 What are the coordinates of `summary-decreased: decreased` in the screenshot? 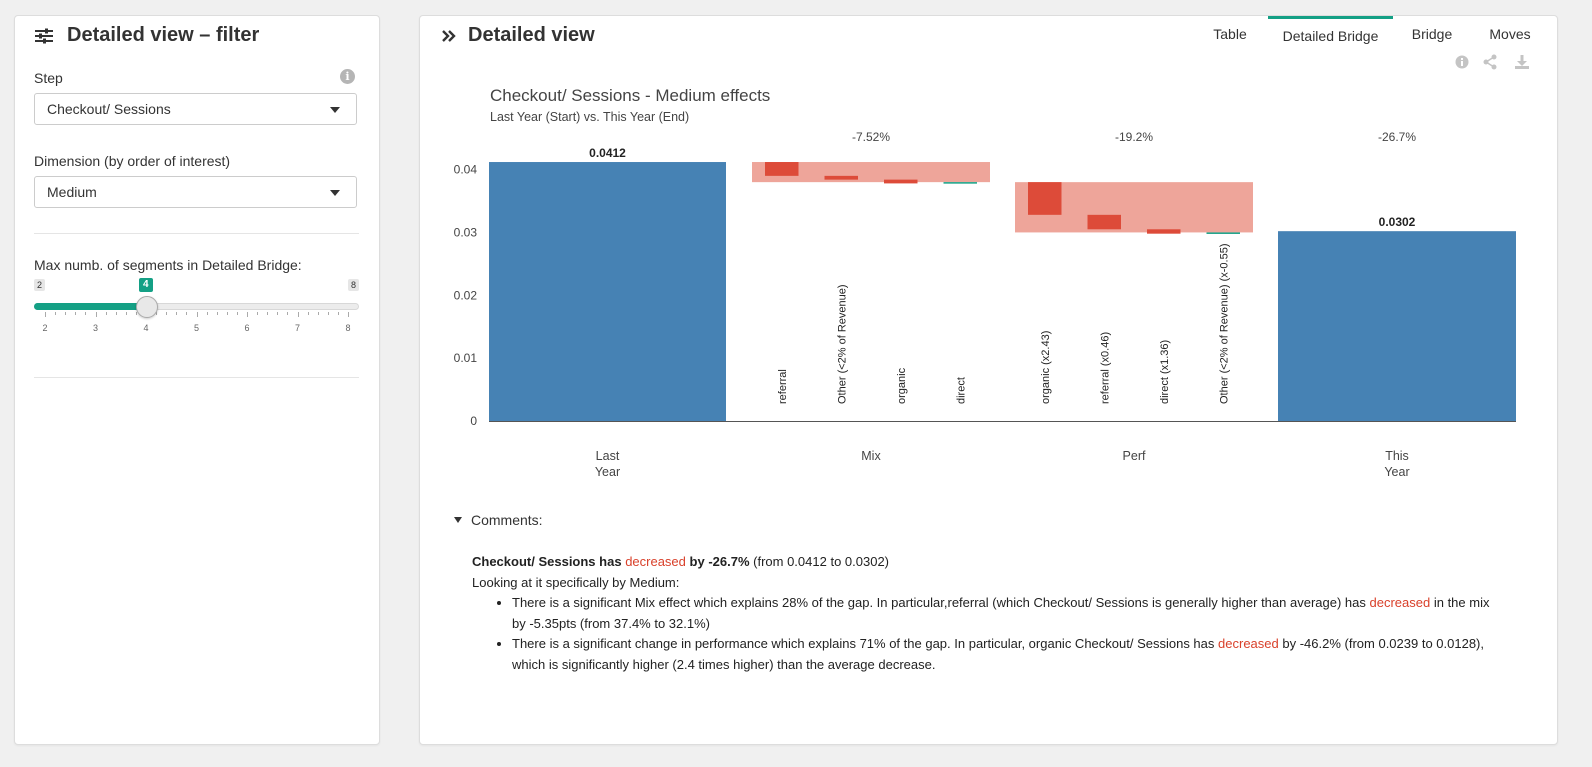 It's located at (655, 561).